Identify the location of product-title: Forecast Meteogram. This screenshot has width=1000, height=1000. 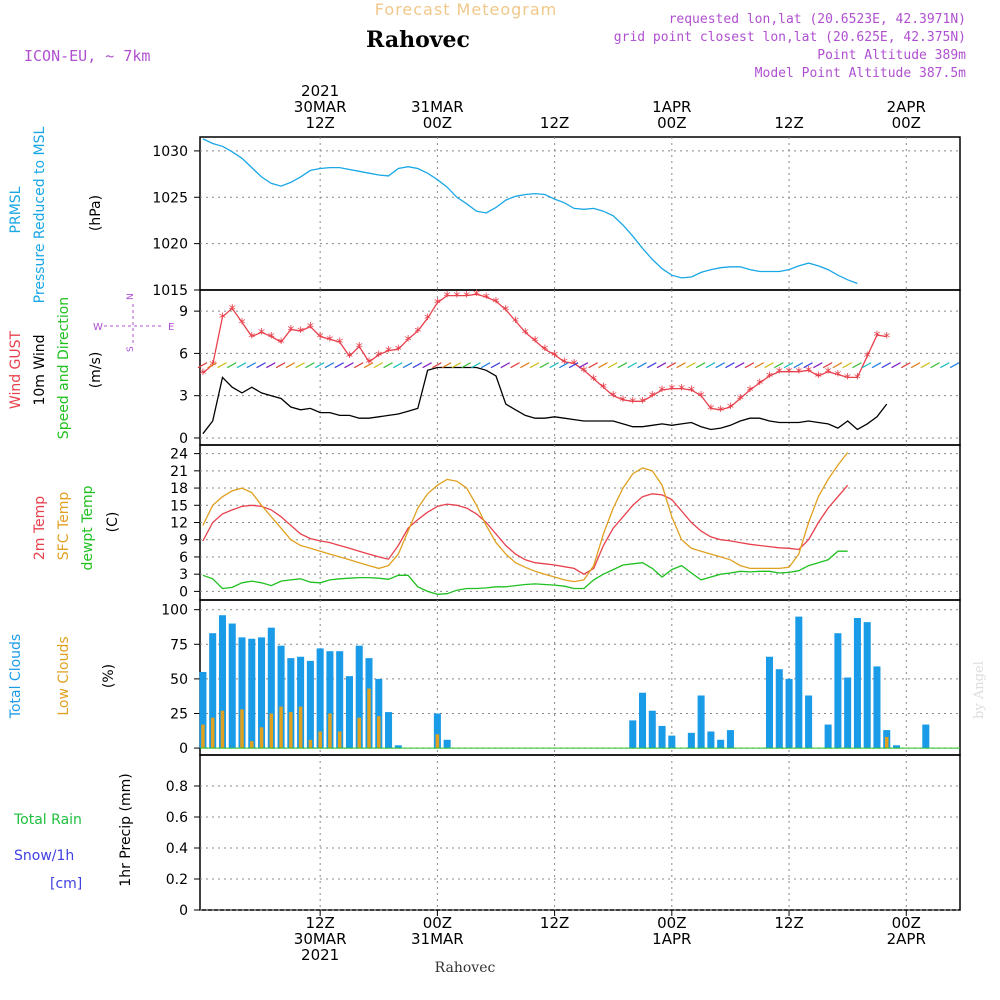
(466, 9).